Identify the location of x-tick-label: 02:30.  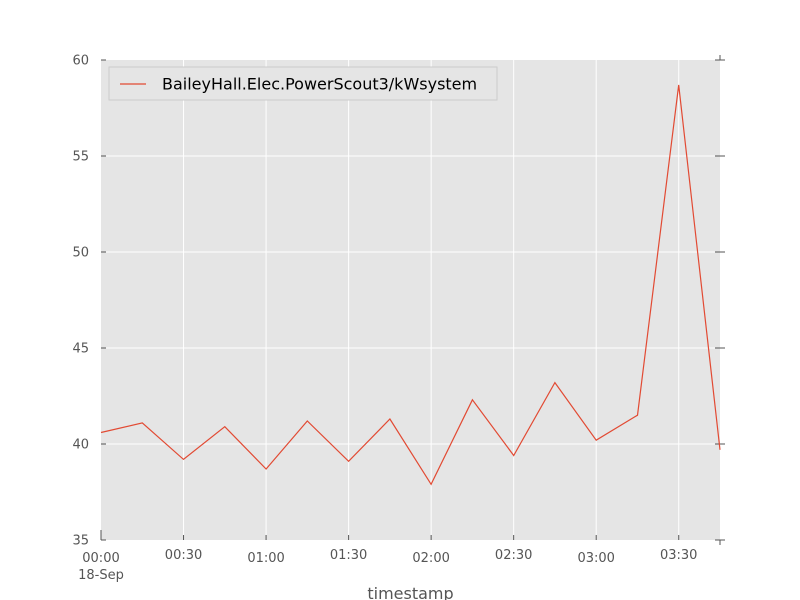
(513, 555).